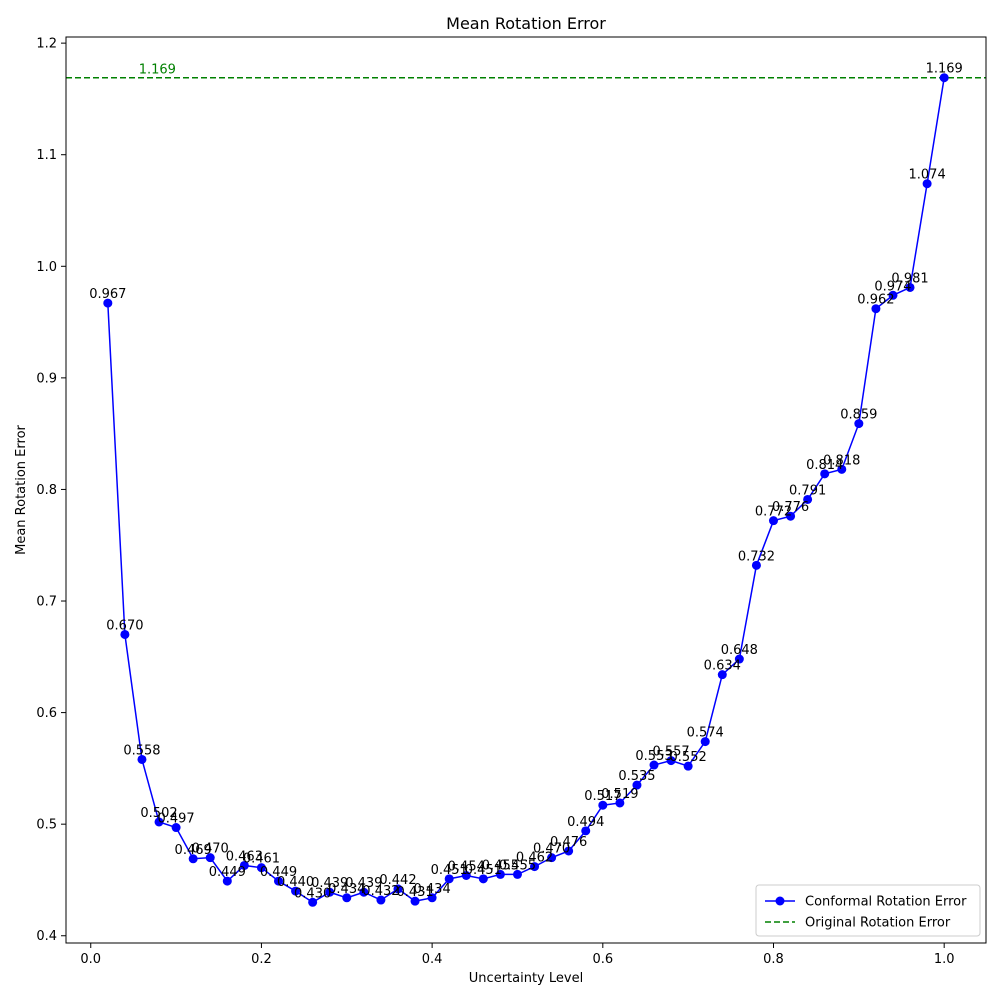 This screenshot has width=1000, height=1000. I want to click on conformal-data-label: 0.497, so click(175, 819).